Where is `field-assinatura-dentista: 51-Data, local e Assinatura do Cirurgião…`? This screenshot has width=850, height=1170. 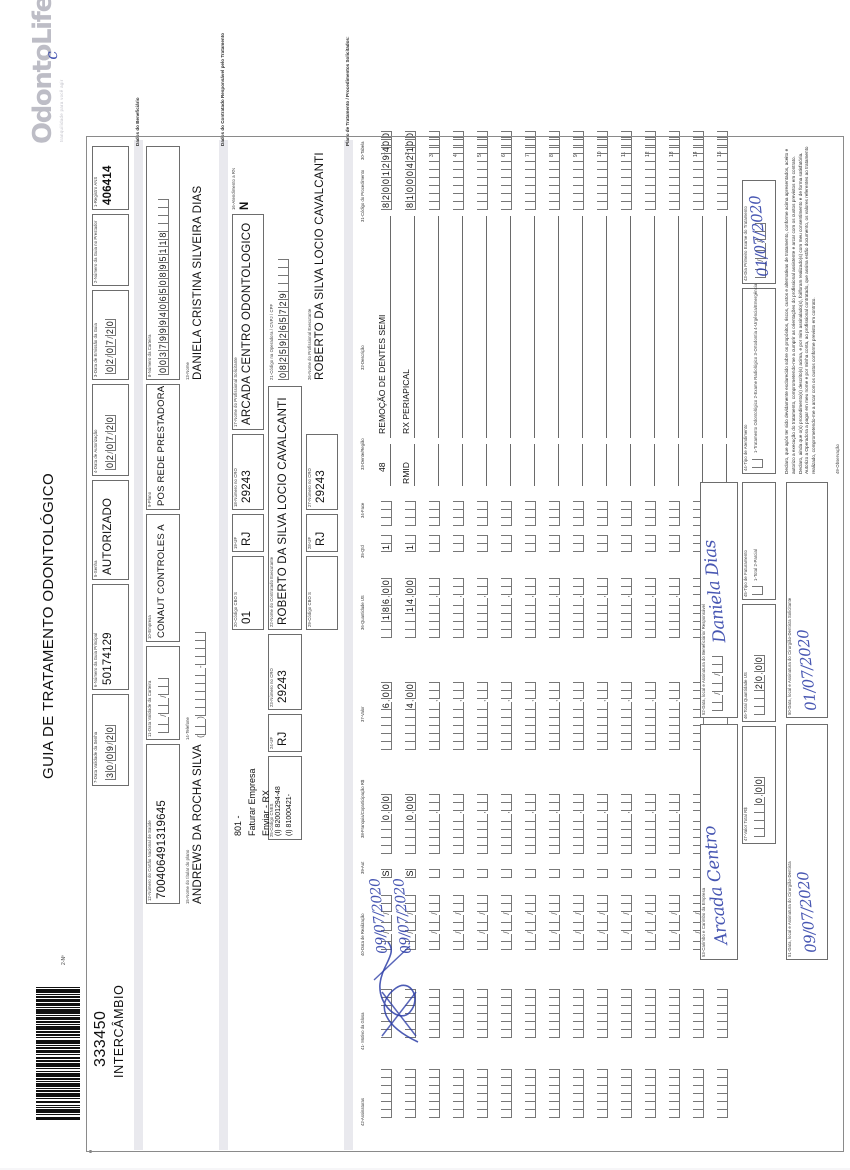 field-assinatura-dentista: 51-Data, local e Assinatura do Cirurgião… is located at coordinates (807, 842).